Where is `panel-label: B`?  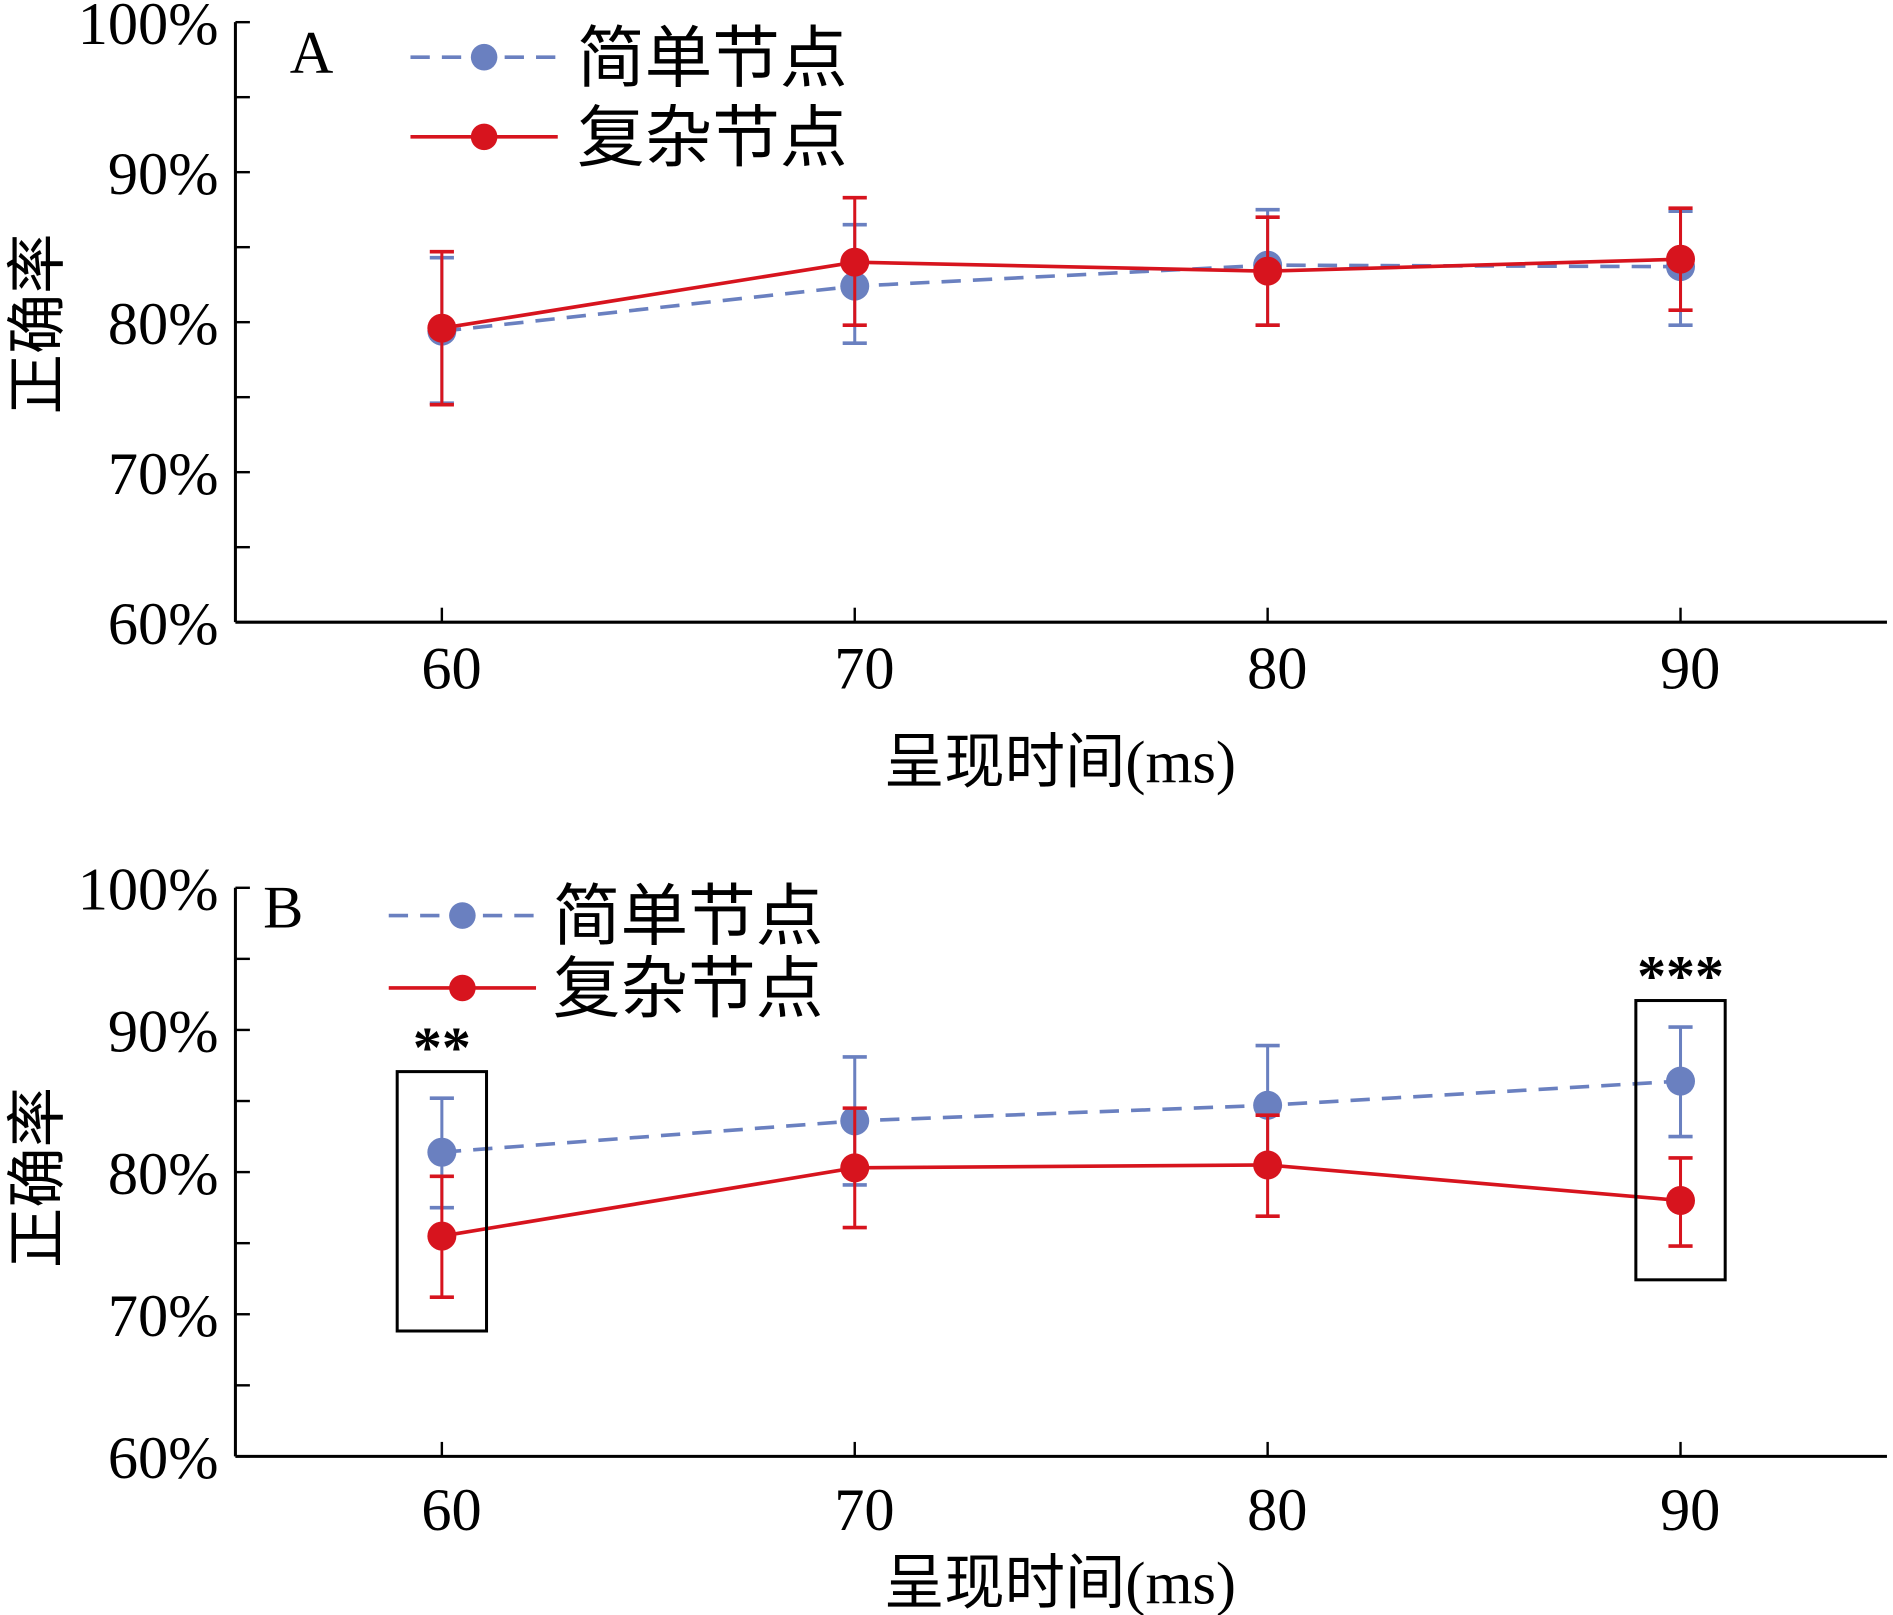
panel-label: B is located at coordinates (283, 908).